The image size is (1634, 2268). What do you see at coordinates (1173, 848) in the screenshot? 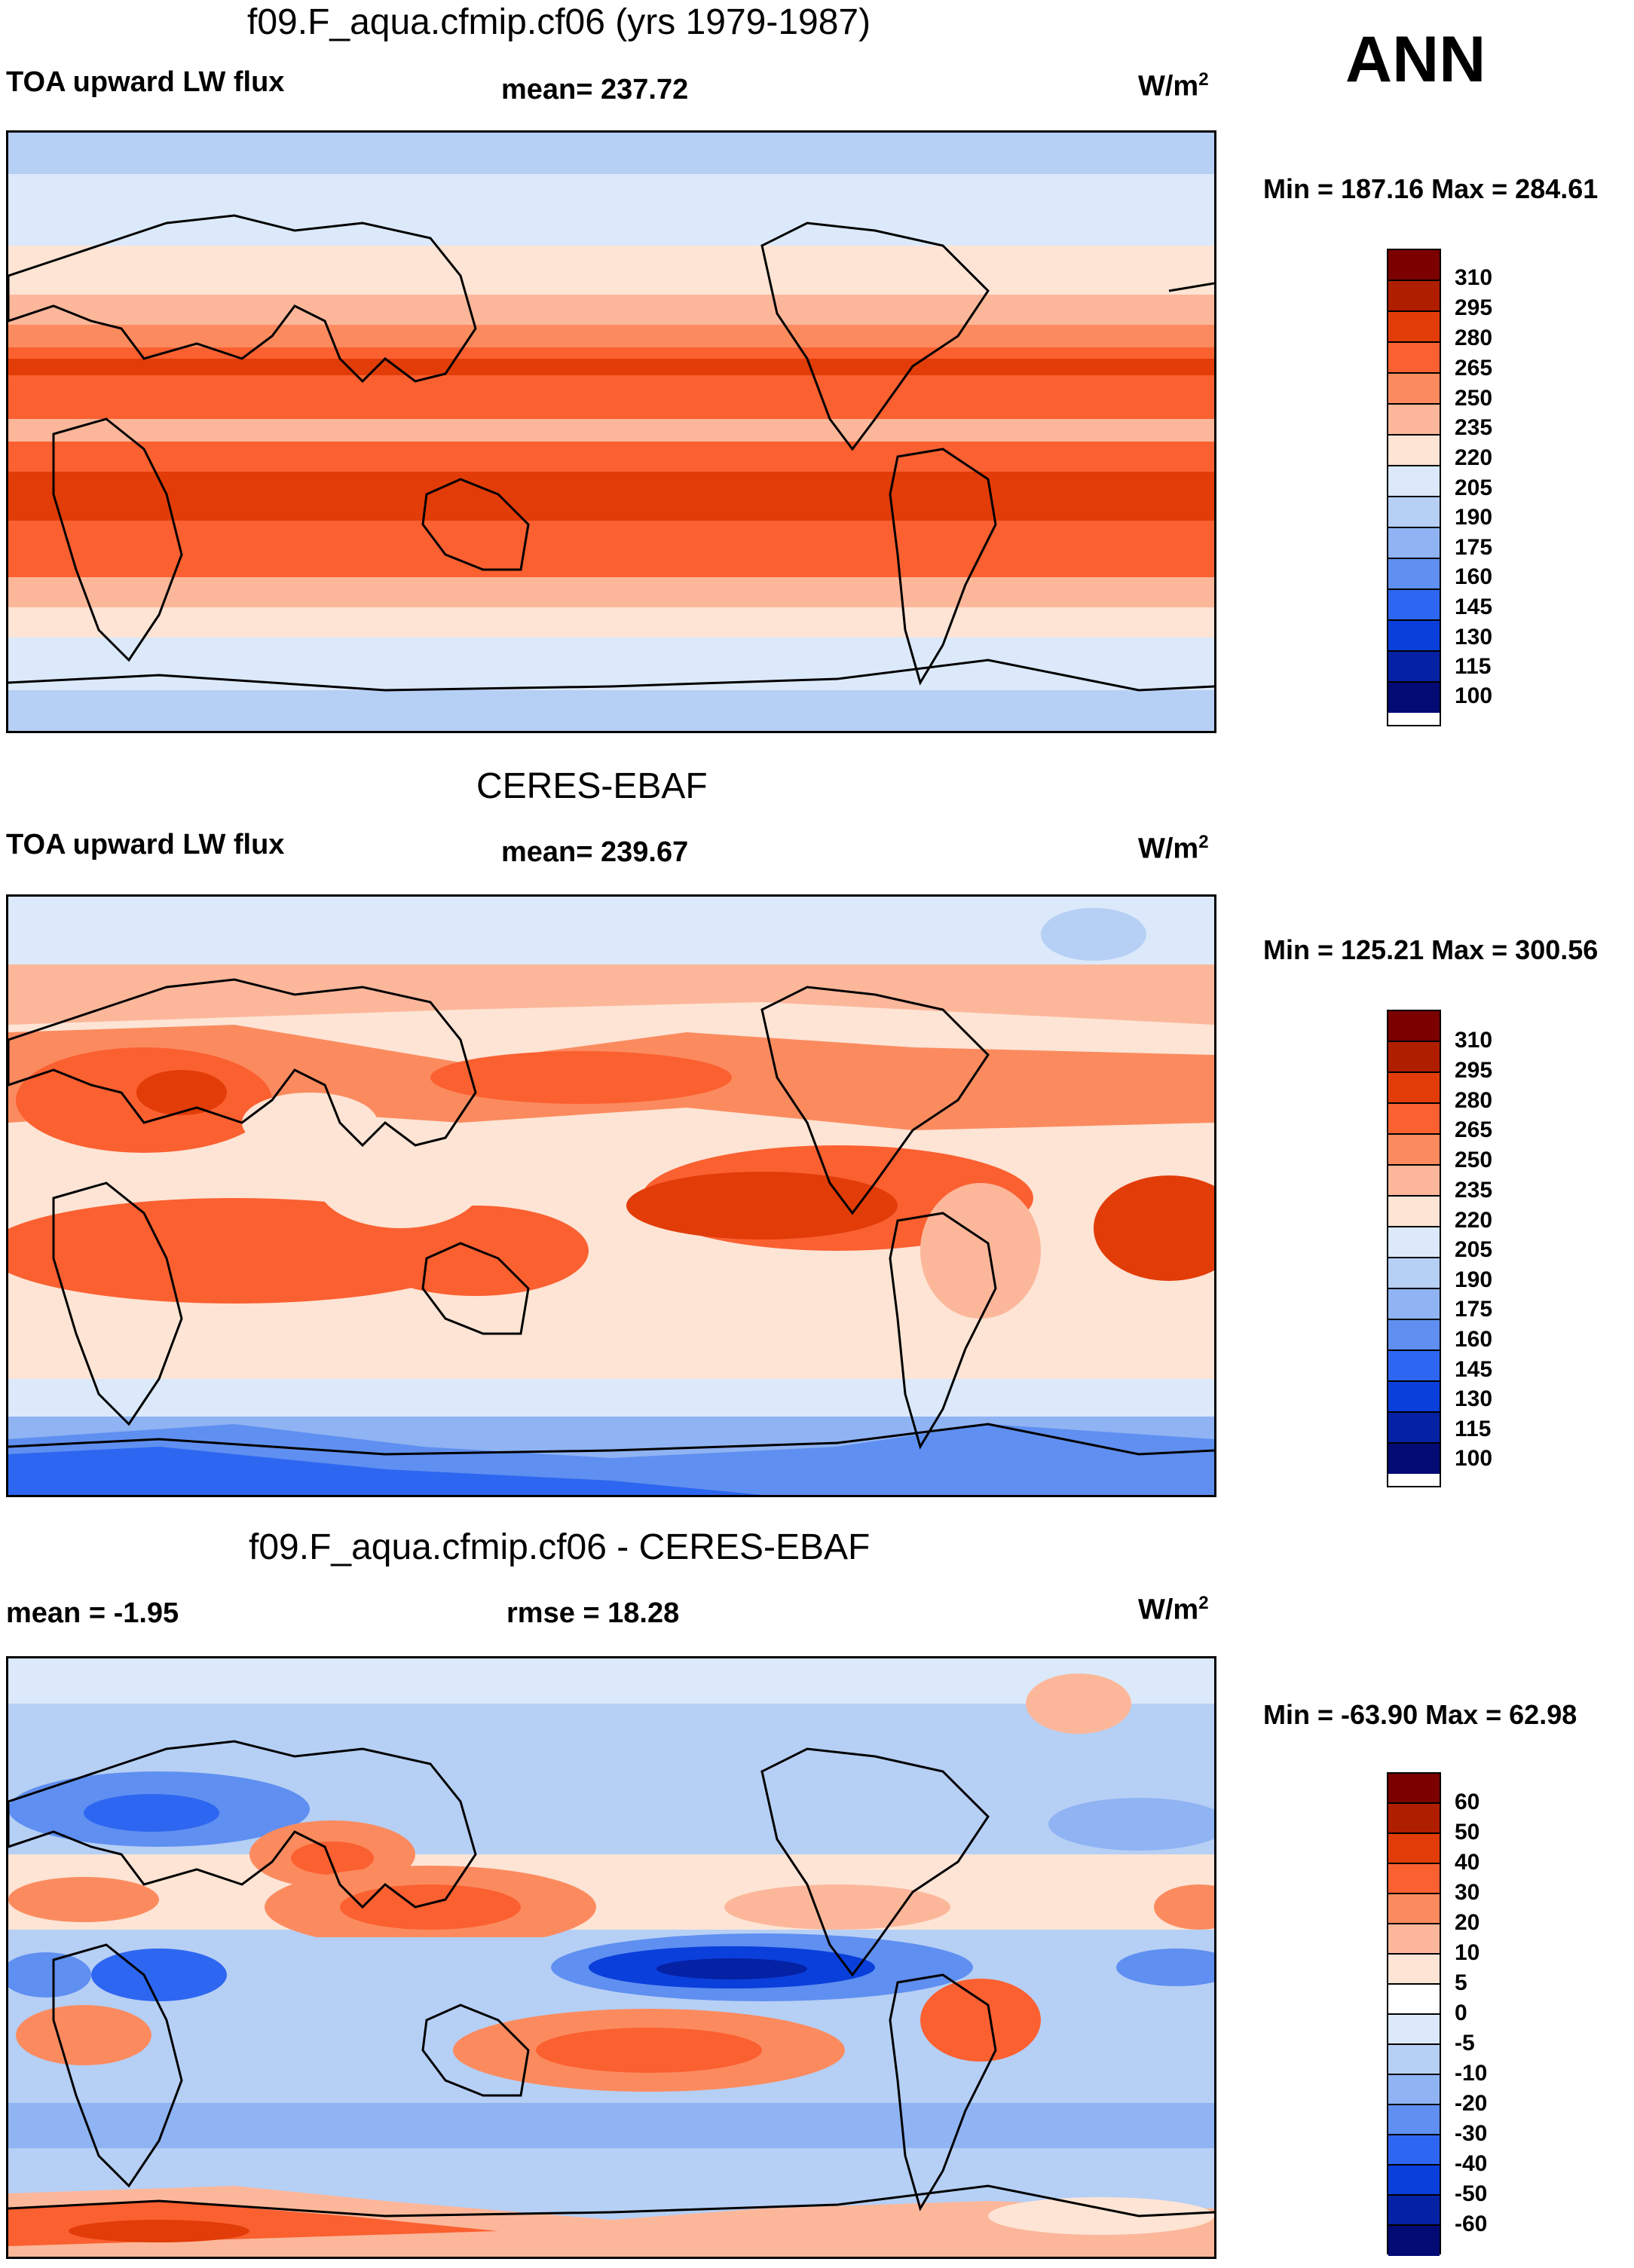
I see `panel2-units: W/m2` at bounding box center [1173, 848].